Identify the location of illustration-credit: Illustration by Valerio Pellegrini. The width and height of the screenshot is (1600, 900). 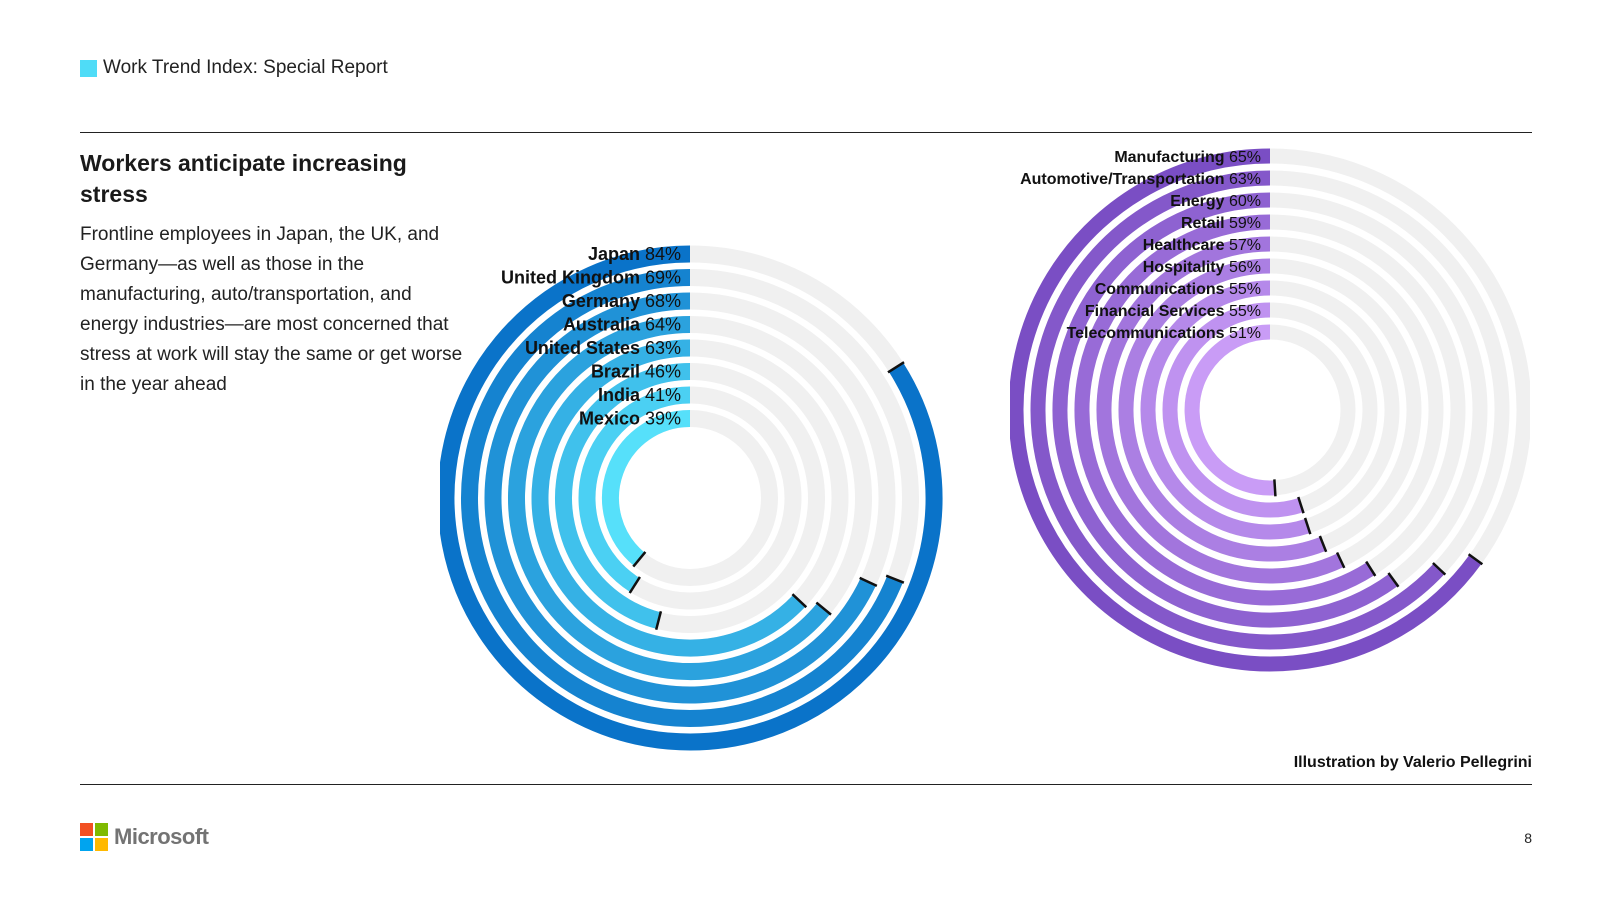
(1412, 762).